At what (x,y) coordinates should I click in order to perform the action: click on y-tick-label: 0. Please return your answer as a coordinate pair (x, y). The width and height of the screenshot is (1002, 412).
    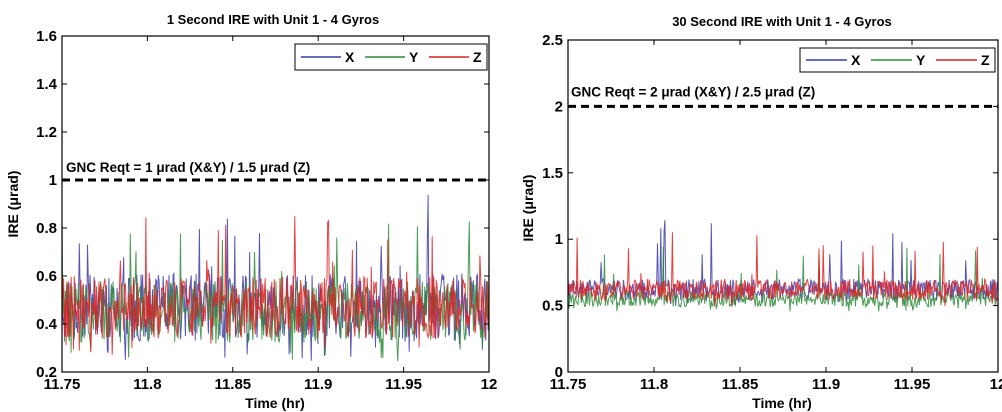
    Looking at the image, I should click on (559, 372).